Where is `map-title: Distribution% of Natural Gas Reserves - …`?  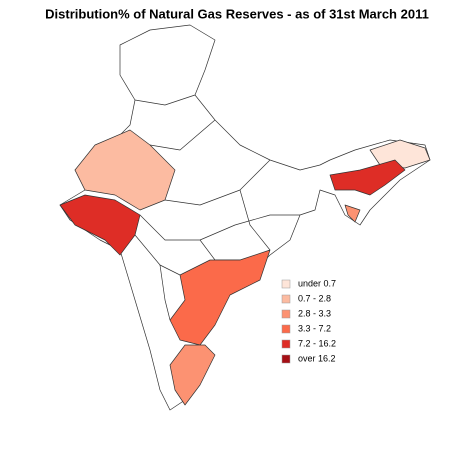
map-title: Distribution% of Natural Gas Reserves - … is located at coordinates (237, 13).